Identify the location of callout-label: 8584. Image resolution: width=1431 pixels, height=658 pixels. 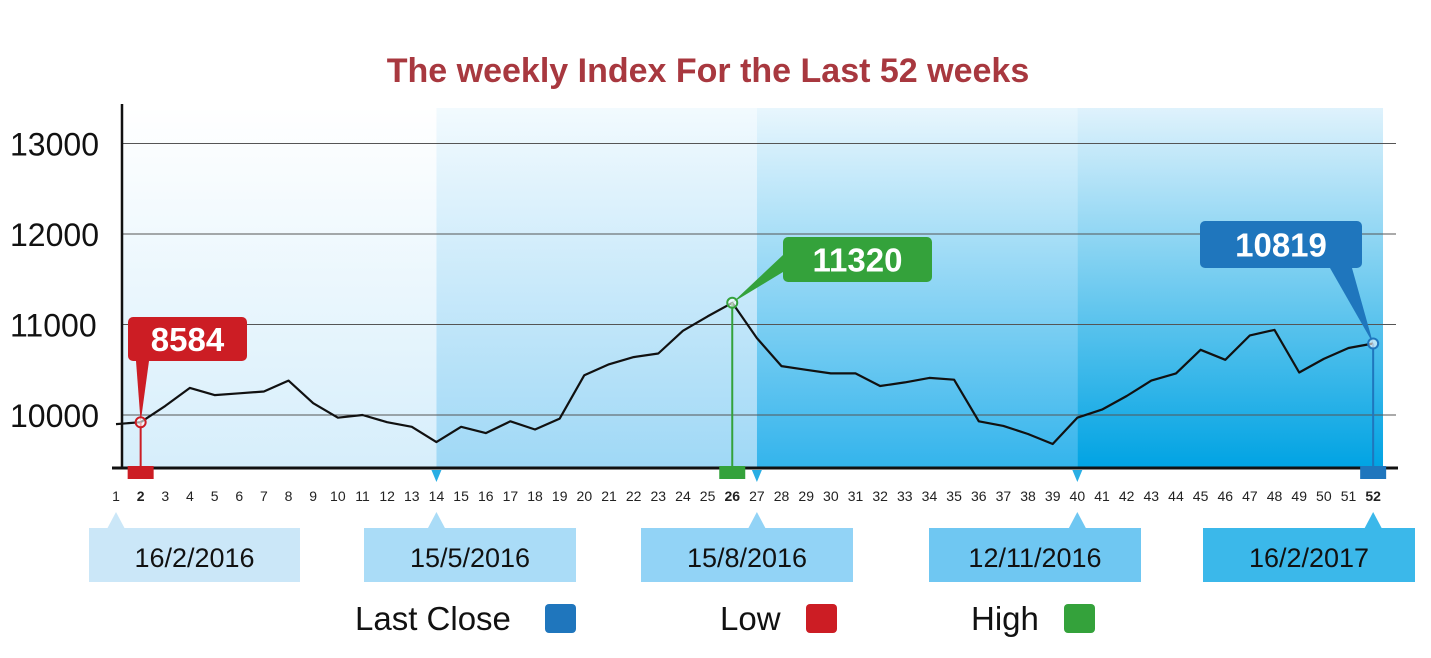
(188, 339).